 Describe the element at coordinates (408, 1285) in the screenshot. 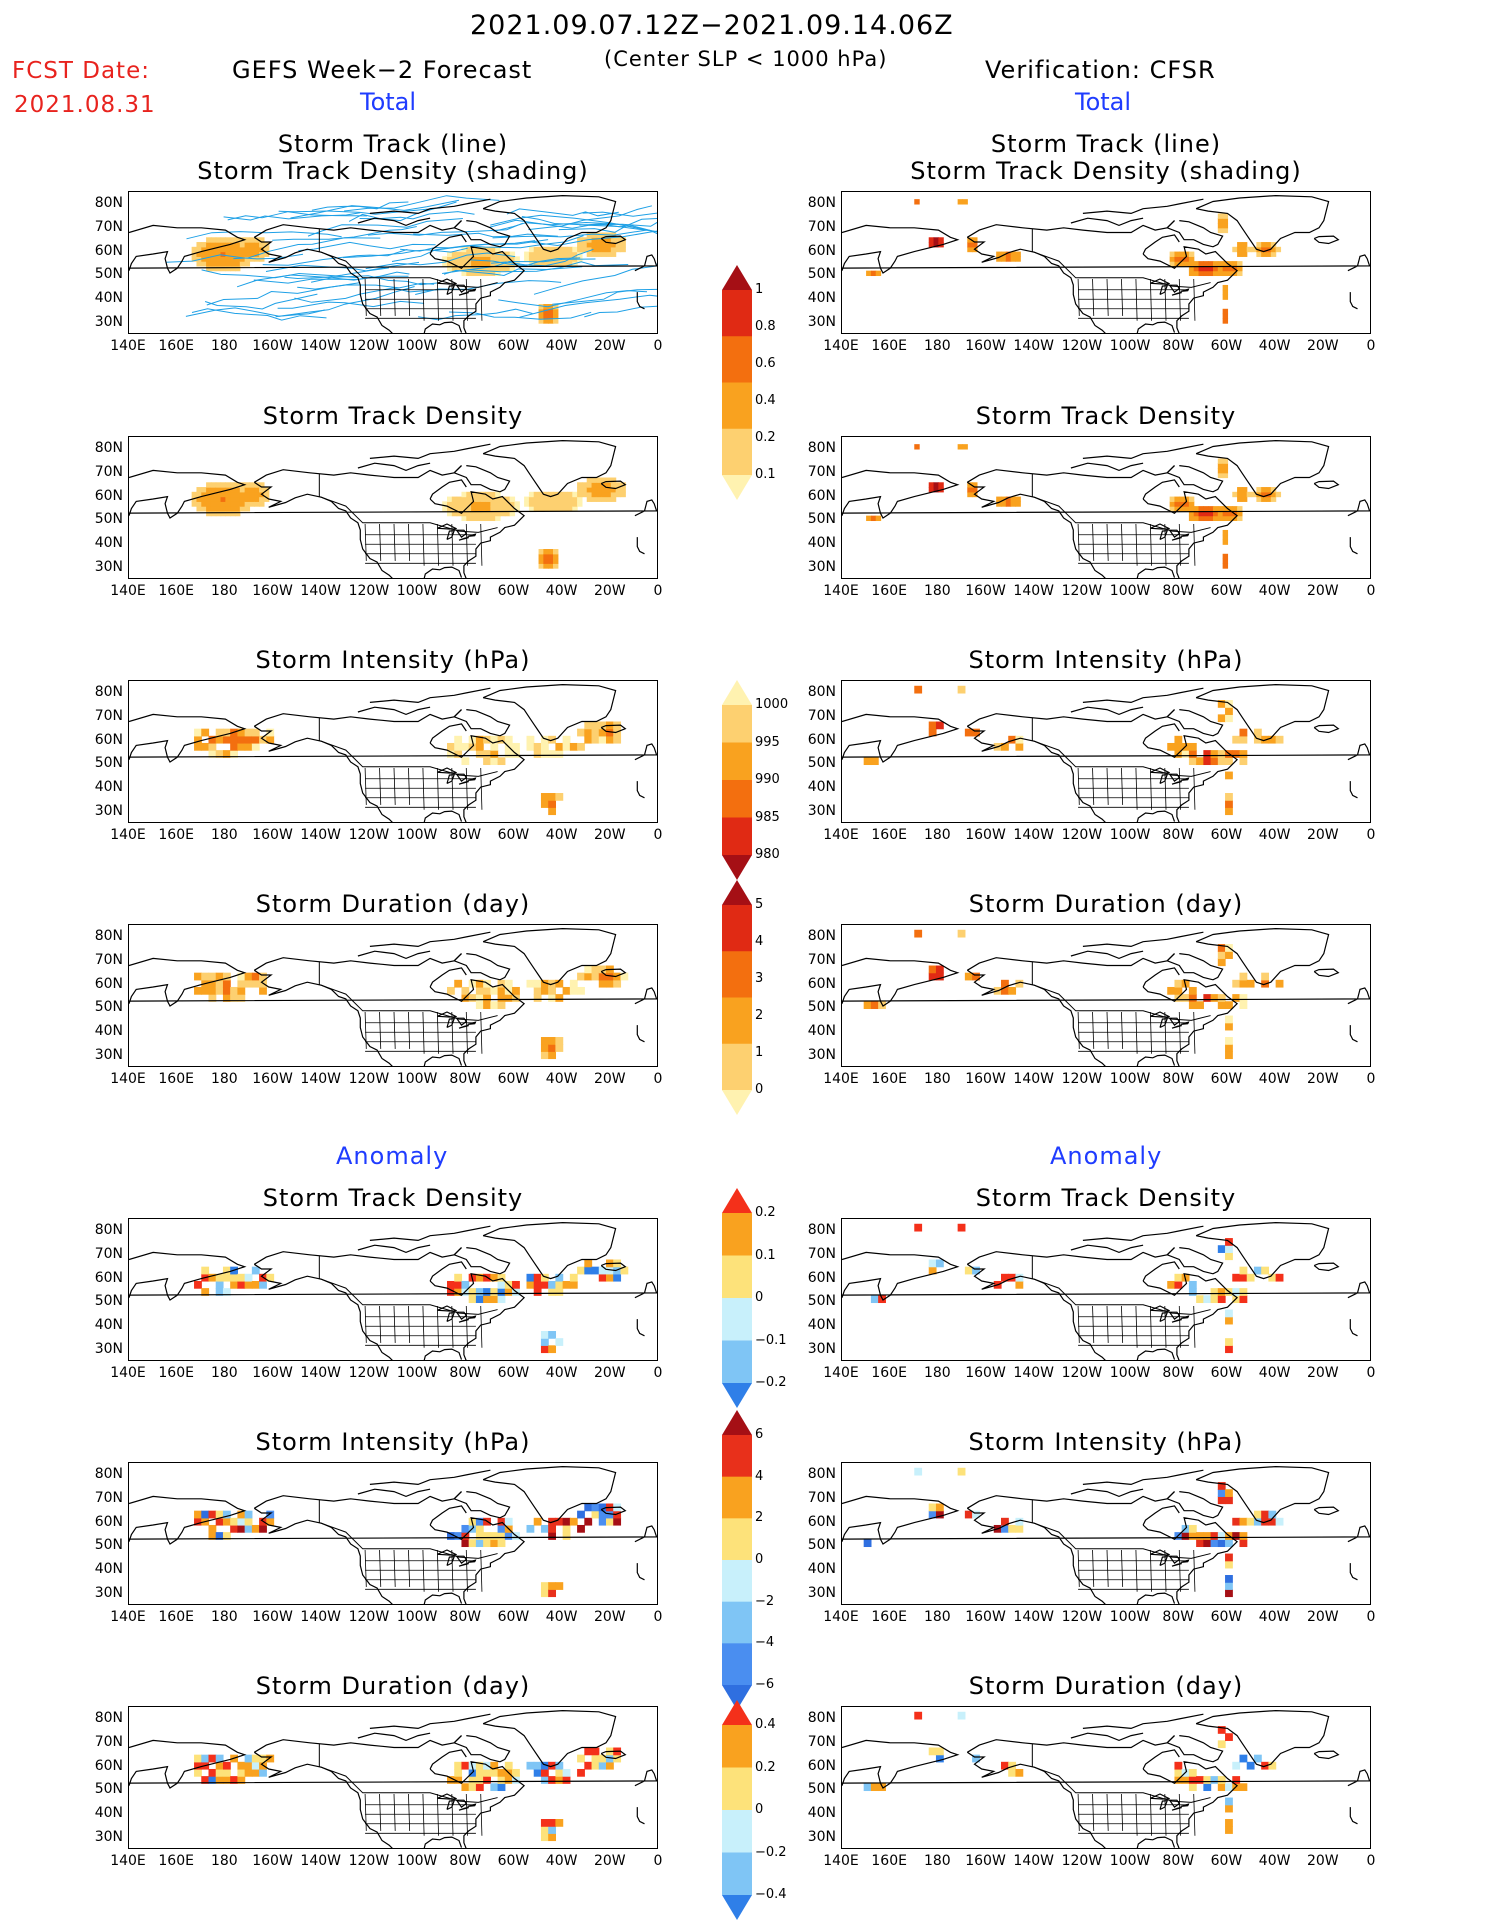

I see `country-border` at that location.